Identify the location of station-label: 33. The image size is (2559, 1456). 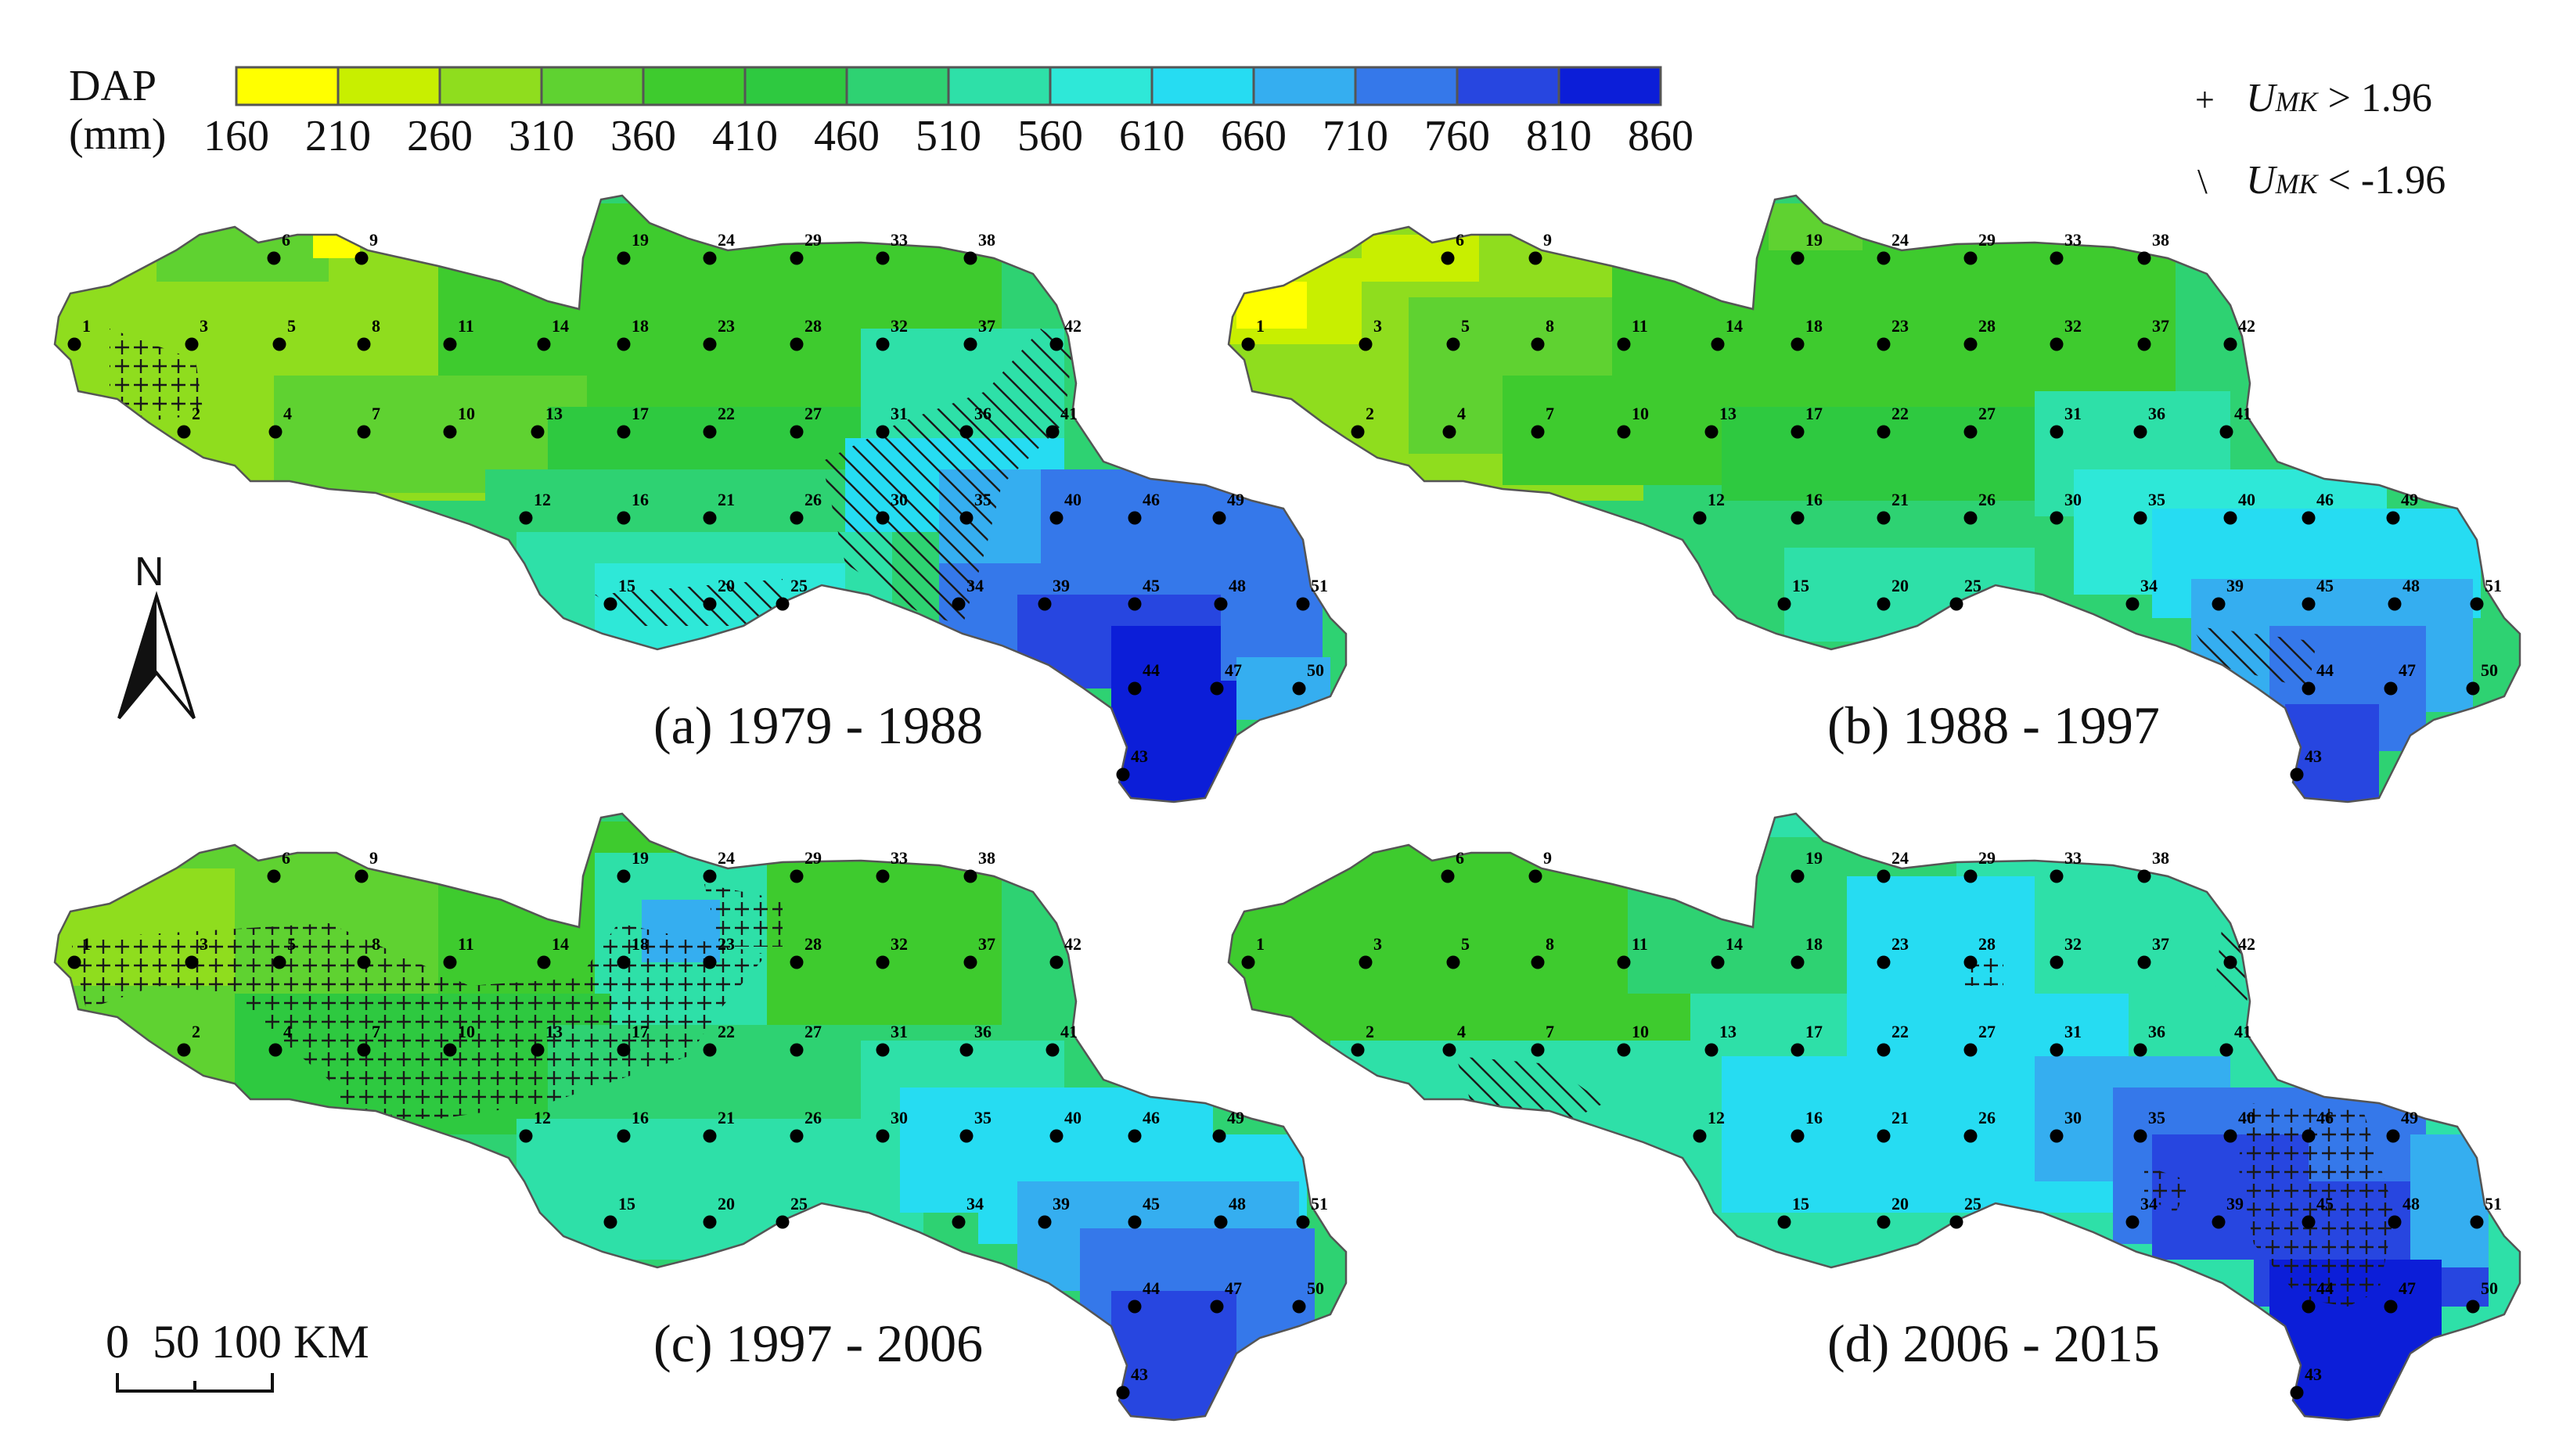
(2073, 240).